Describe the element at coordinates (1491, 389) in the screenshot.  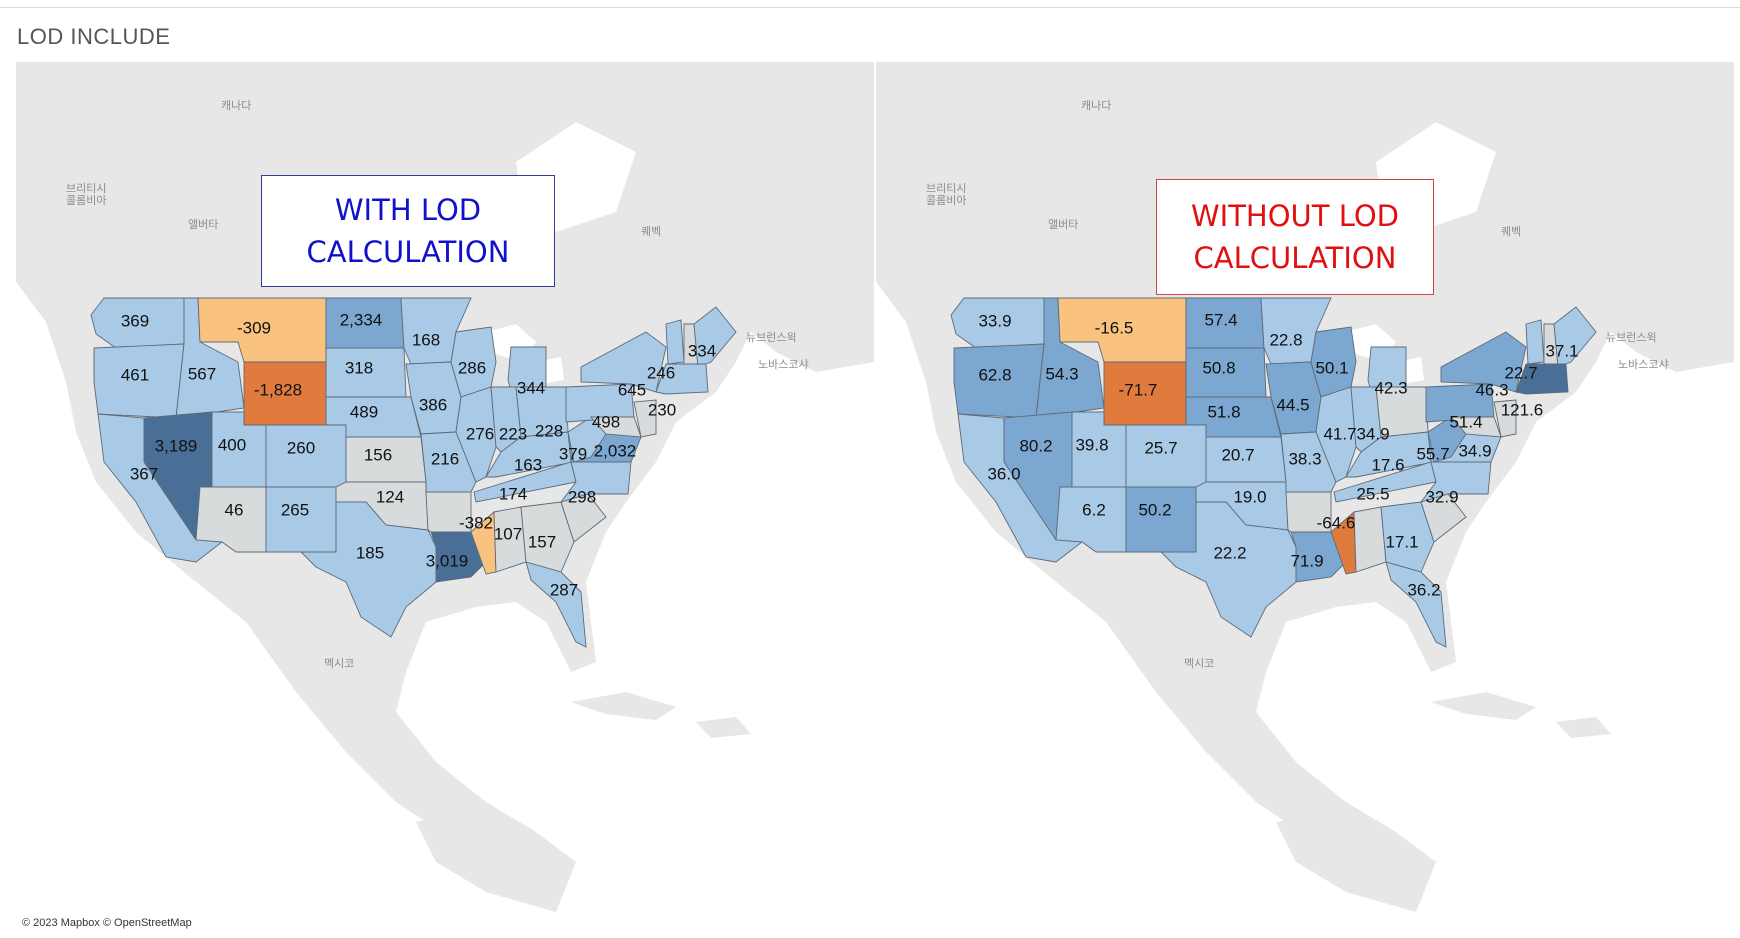
I see `state-label-ny: 46.3` at that location.